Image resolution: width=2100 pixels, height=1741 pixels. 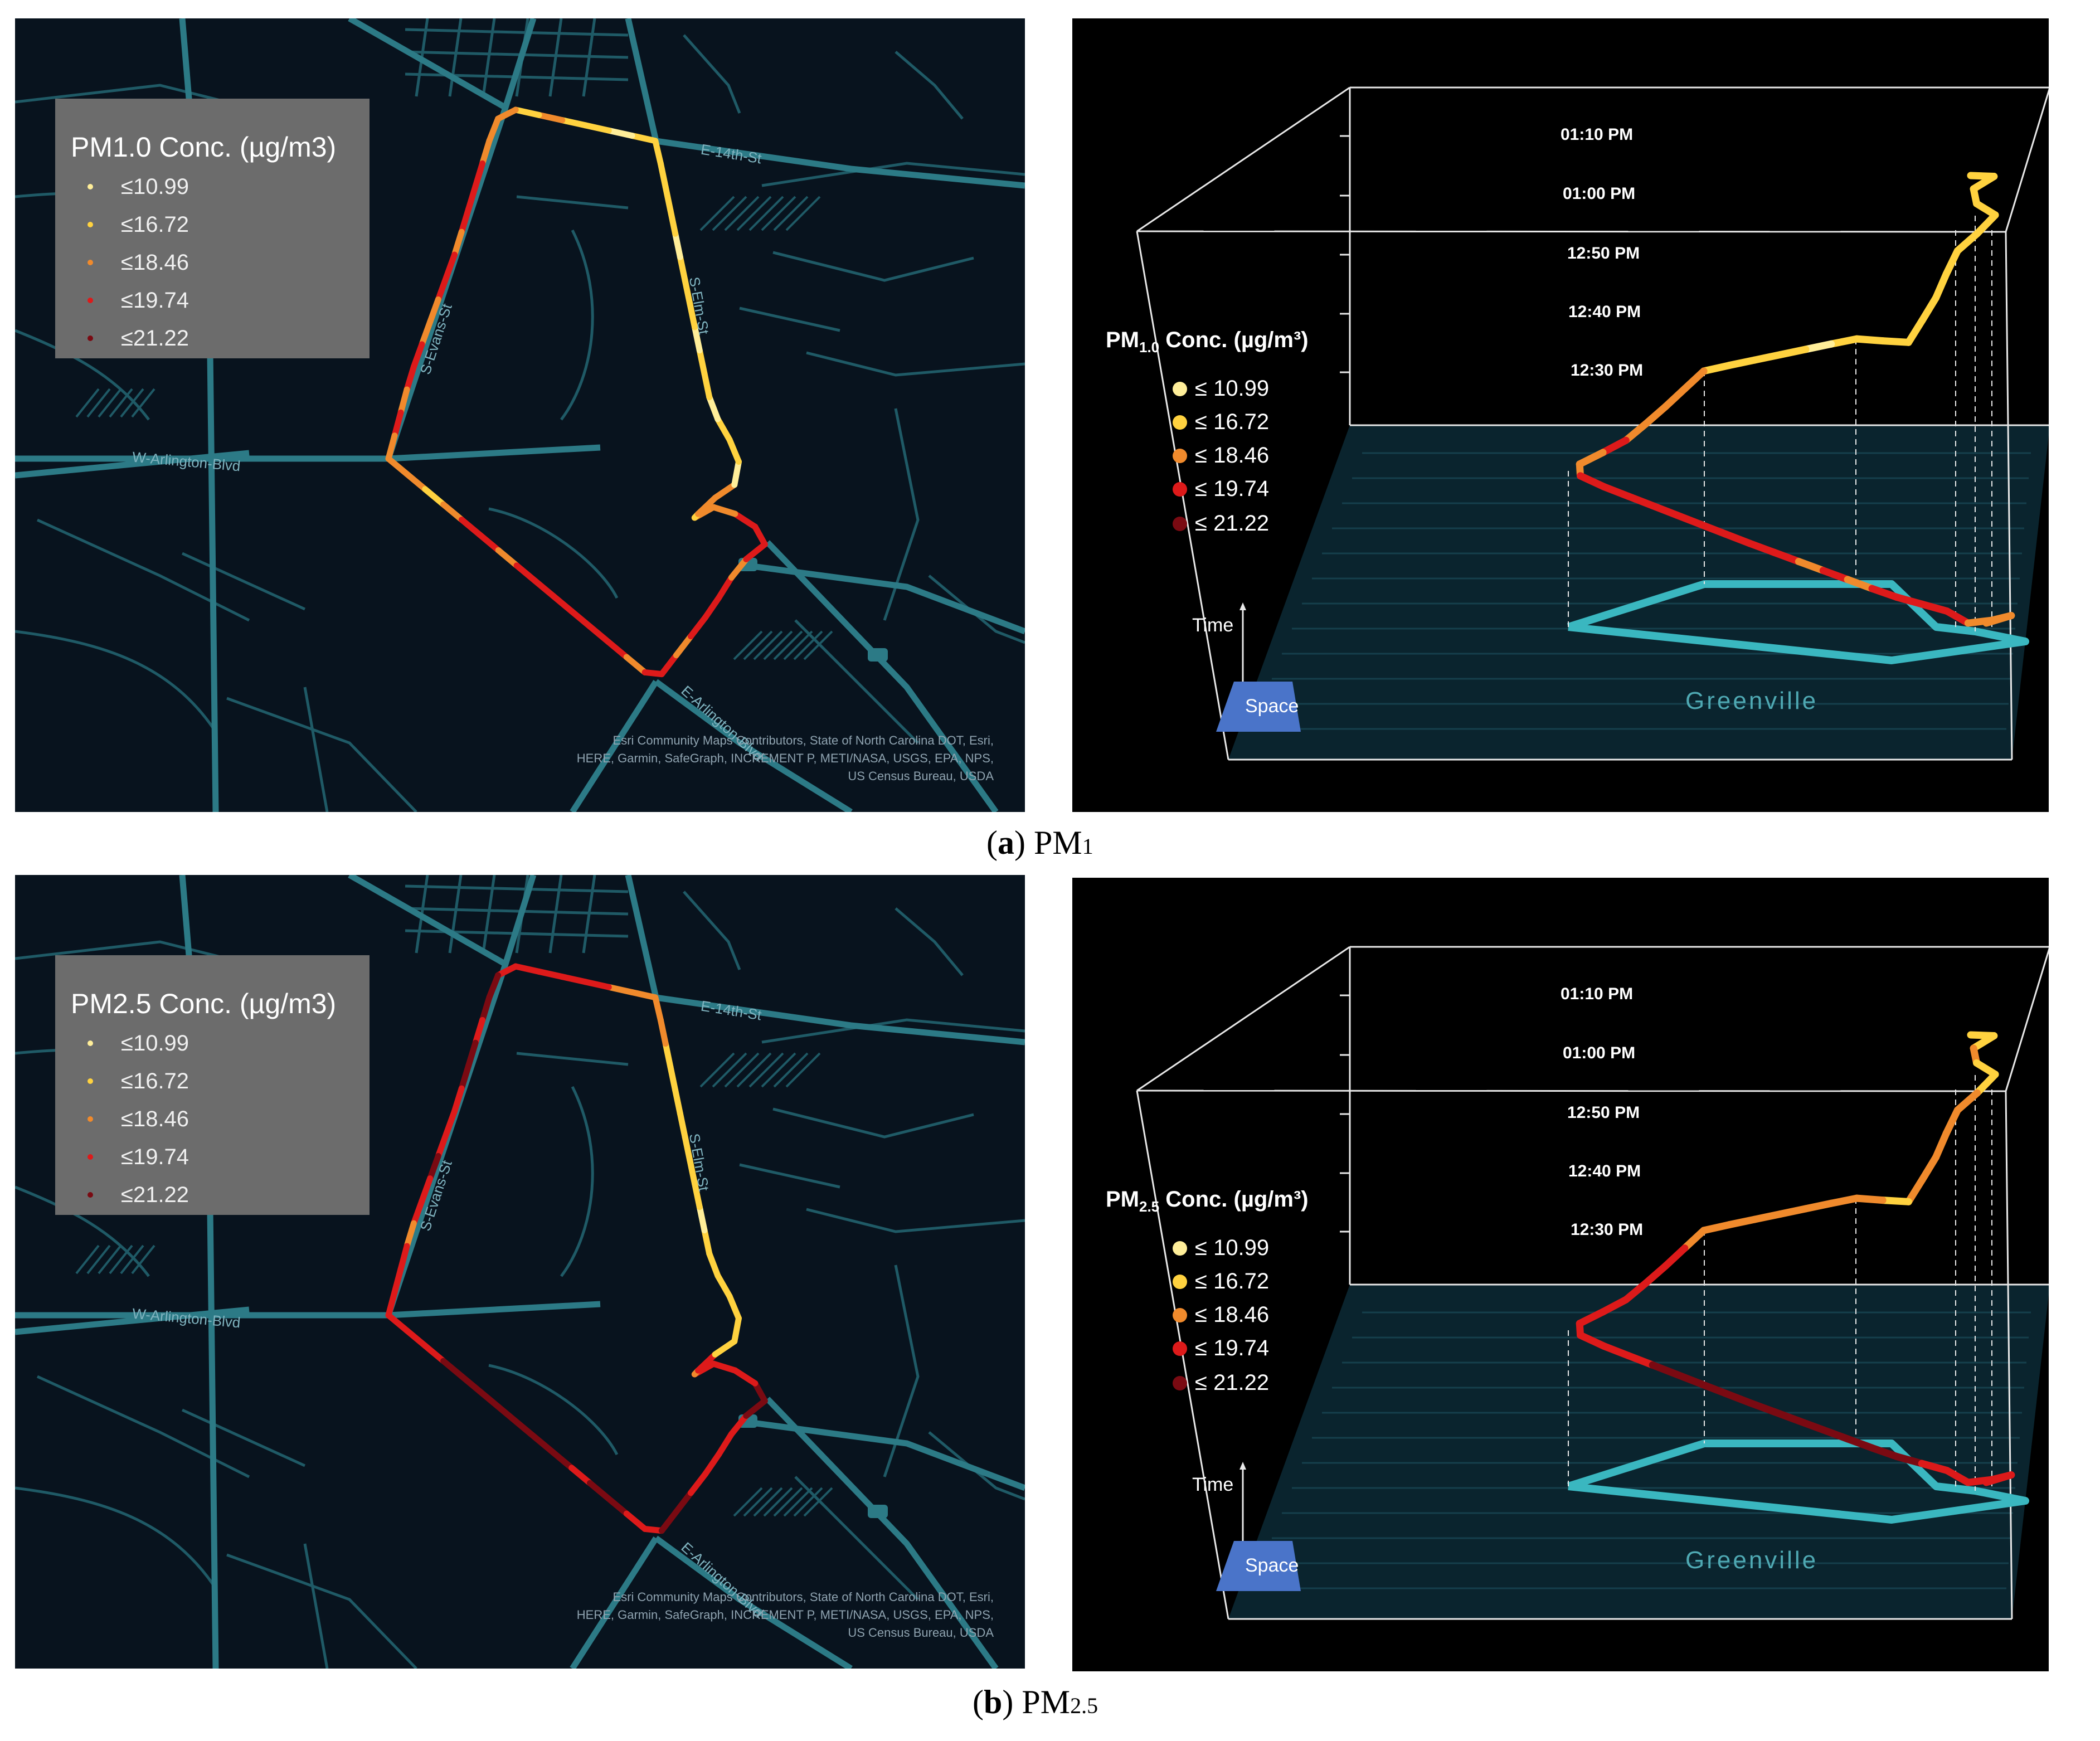 What do you see at coordinates (1597, 994) in the screenshot?
I see `time-tick-label: 01:10 PM` at bounding box center [1597, 994].